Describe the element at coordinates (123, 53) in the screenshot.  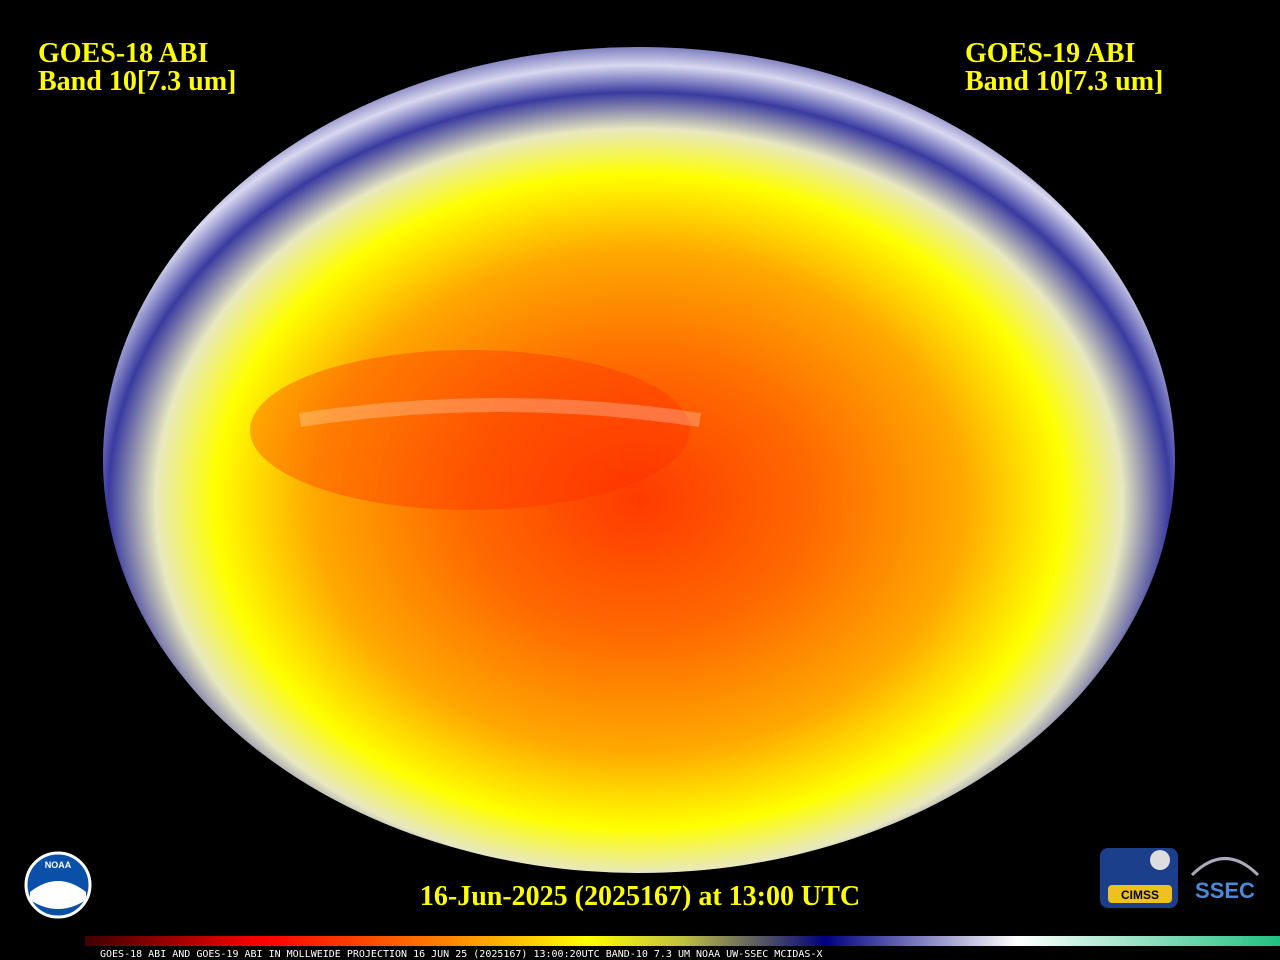
I see `left-title: GOES-18 ABI` at that location.